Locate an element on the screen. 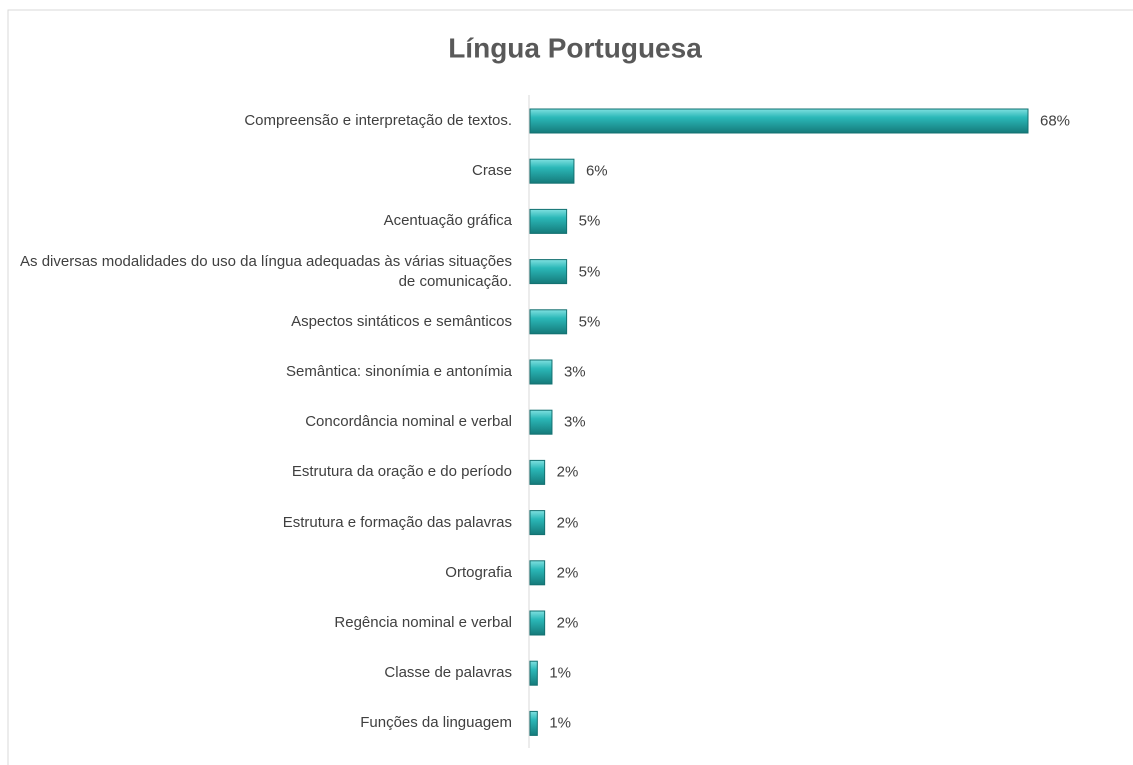 The image size is (1133, 765). chart-title: Língua Portuguesa is located at coordinates (575, 47).